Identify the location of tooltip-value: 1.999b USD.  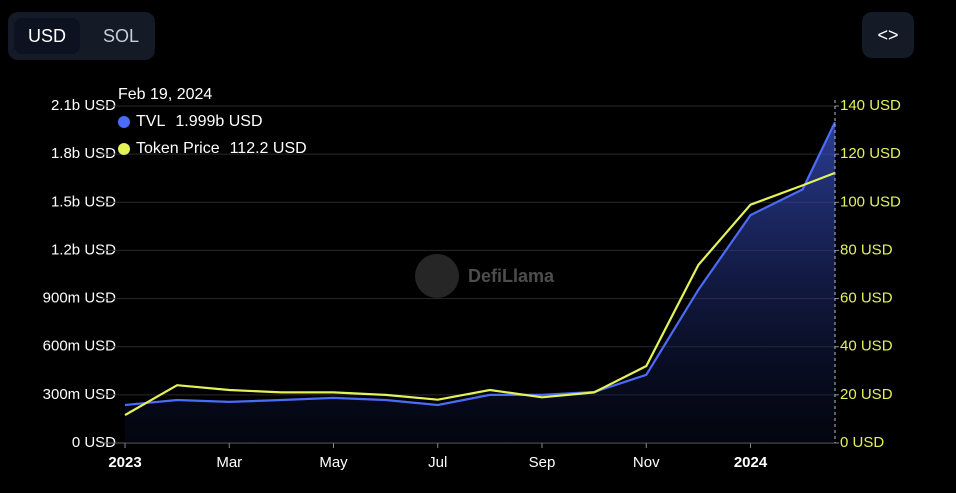
(218, 121).